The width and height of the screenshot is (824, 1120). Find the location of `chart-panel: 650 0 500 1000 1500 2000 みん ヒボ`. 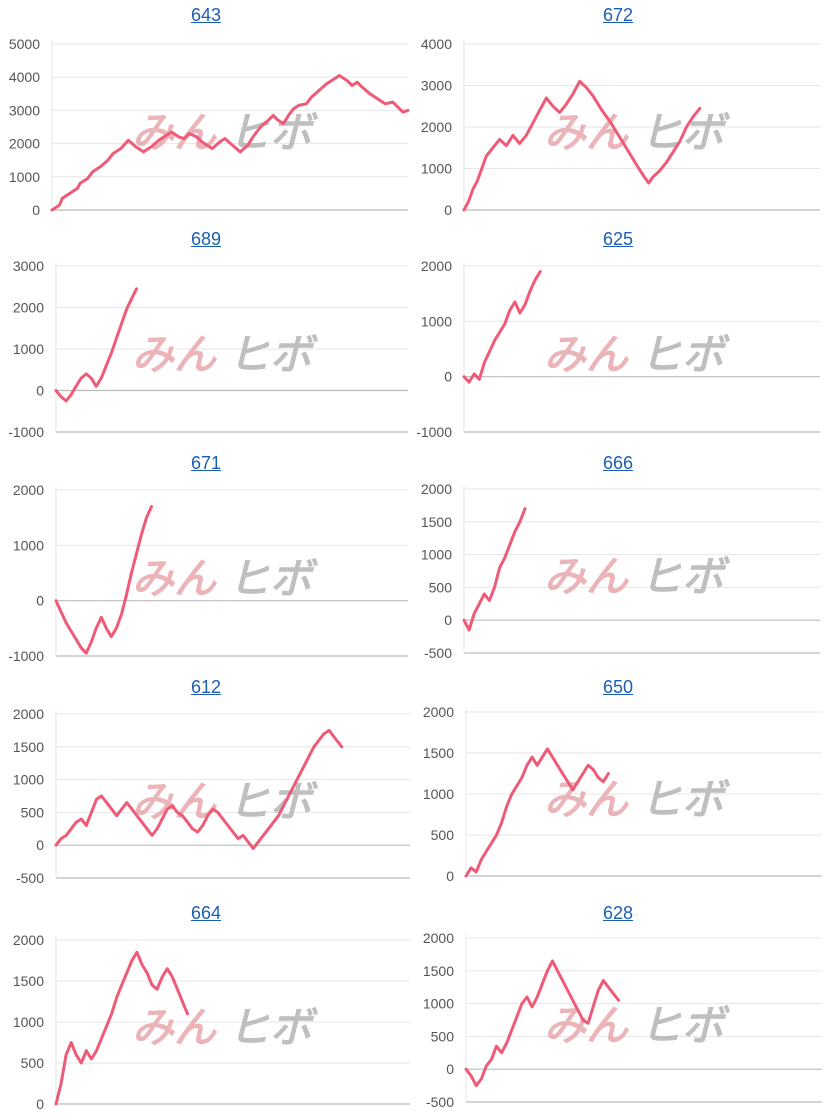

chart-panel: 650 0 500 1000 1500 2000 みん ヒボ is located at coordinates (618, 782).